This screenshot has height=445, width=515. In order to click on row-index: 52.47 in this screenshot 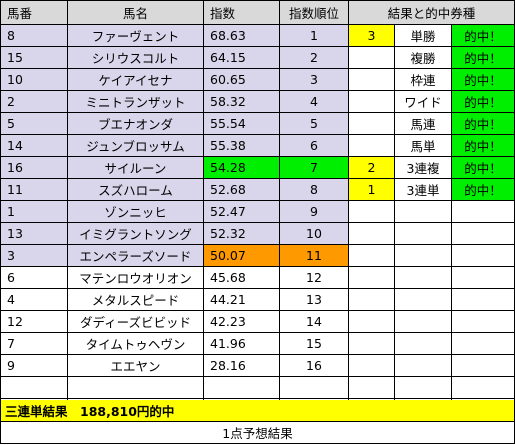, I will do `click(242, 212)`.